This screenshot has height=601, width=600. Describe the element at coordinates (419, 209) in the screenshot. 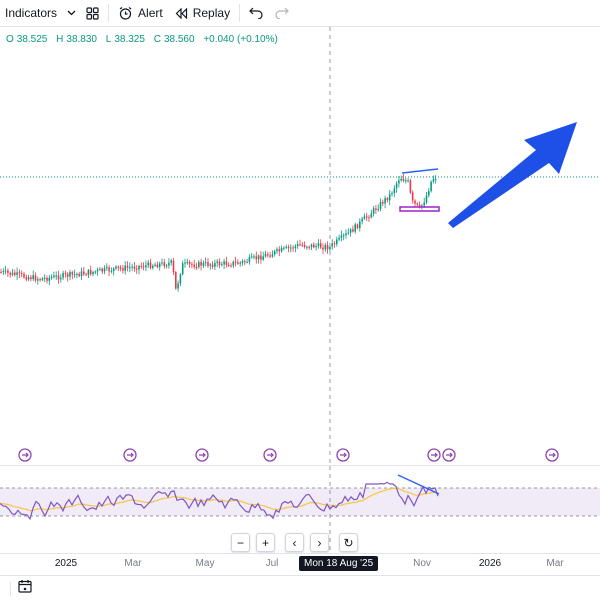

I see `rectangle-drawing` at that location.